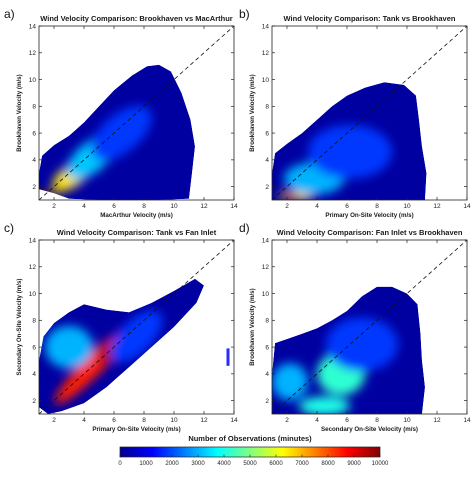  Describe the element at coordinates (380, 464) in the screenshot. I see `colorbar-tick-label: 10000` at that location.